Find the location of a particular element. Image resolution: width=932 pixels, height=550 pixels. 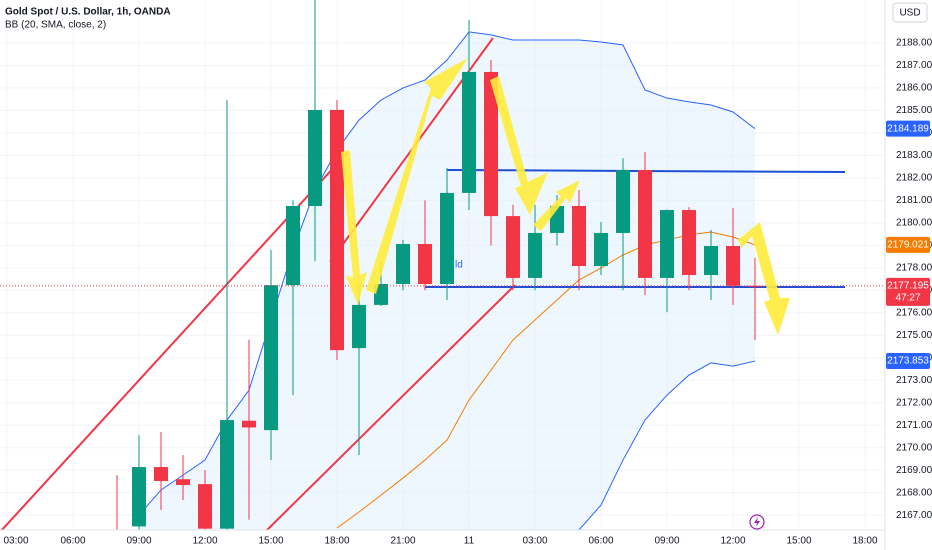

y-tick-label: 2175.00 is located at coordinates (914, 335).